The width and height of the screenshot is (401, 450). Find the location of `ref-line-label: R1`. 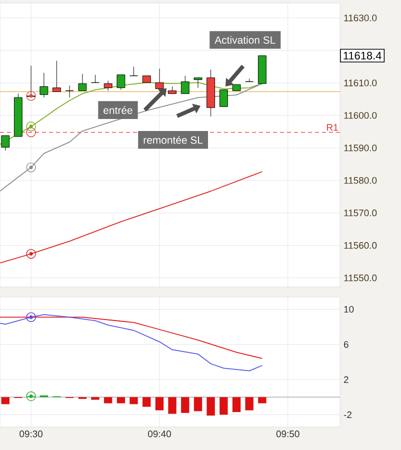

ref-line-label: R1 is located at coordinates (332, 127).